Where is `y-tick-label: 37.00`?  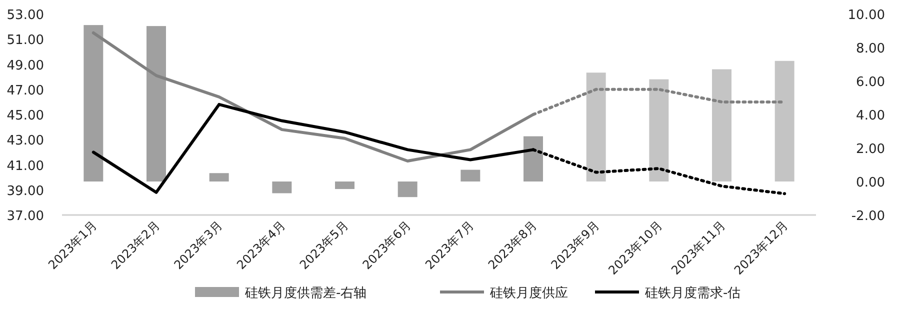
y-tick-label: 37.00 is located at coordinates (25, 216).